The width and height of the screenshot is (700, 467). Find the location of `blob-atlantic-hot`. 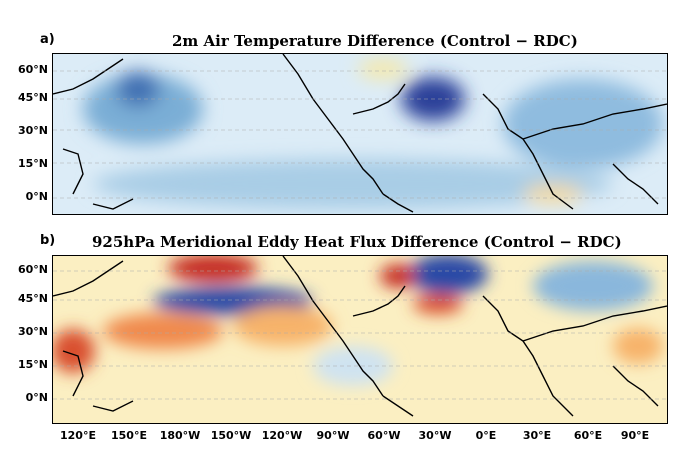

blob-atlantic-hot is located at coordinates (438, 304).